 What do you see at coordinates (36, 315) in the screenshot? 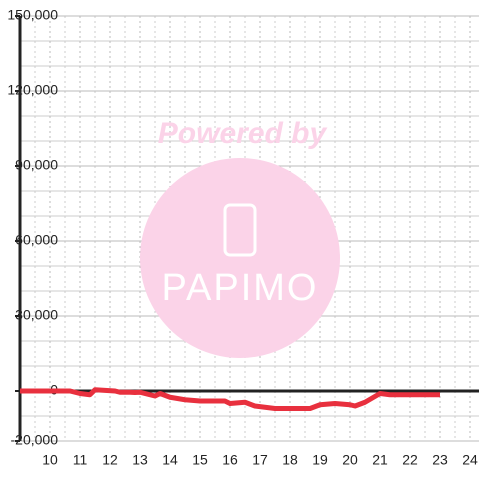
I see `y-tick-label: 30,000` at bounding box center [36, 315].